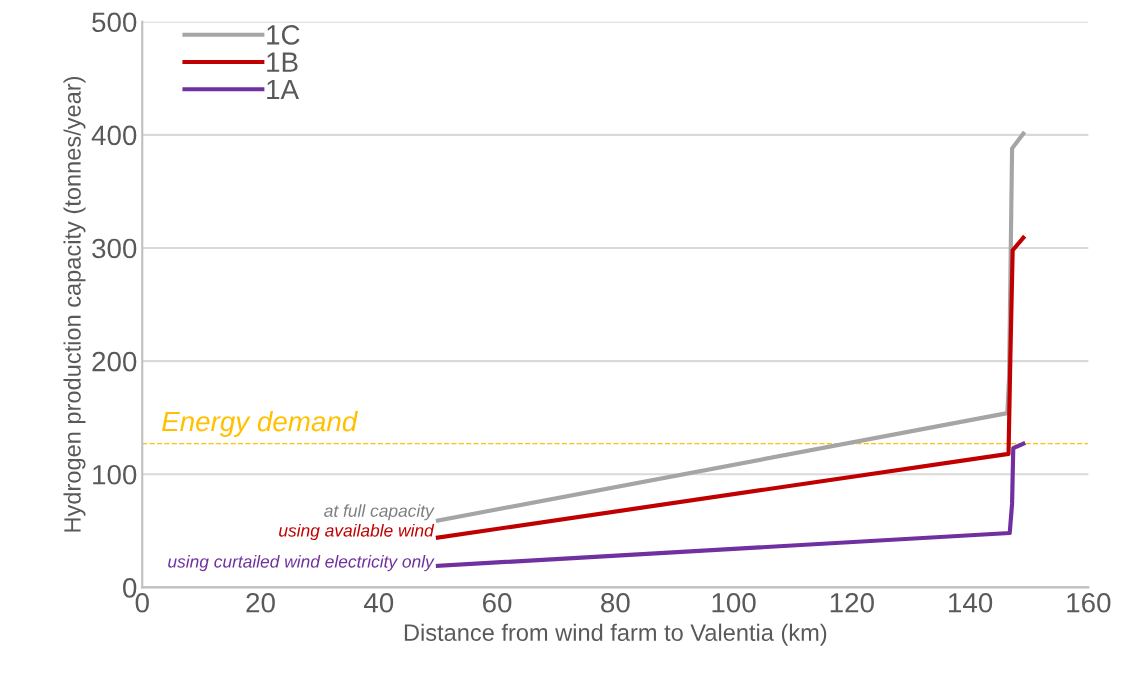  Describe the element at coordinates (379, 512) in the screenshot. I see `annotation: at full capacity` at that location.